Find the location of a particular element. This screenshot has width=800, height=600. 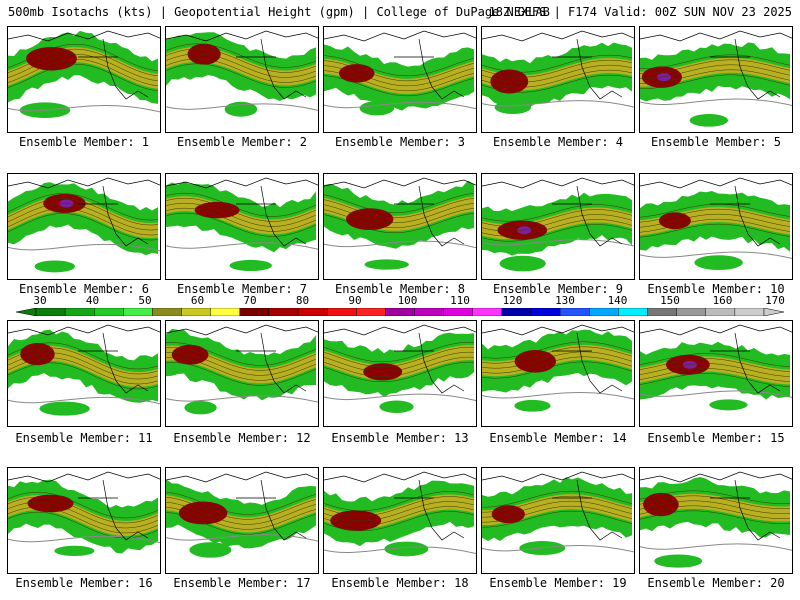

jet-core-band is located at coordinates (399, 76).